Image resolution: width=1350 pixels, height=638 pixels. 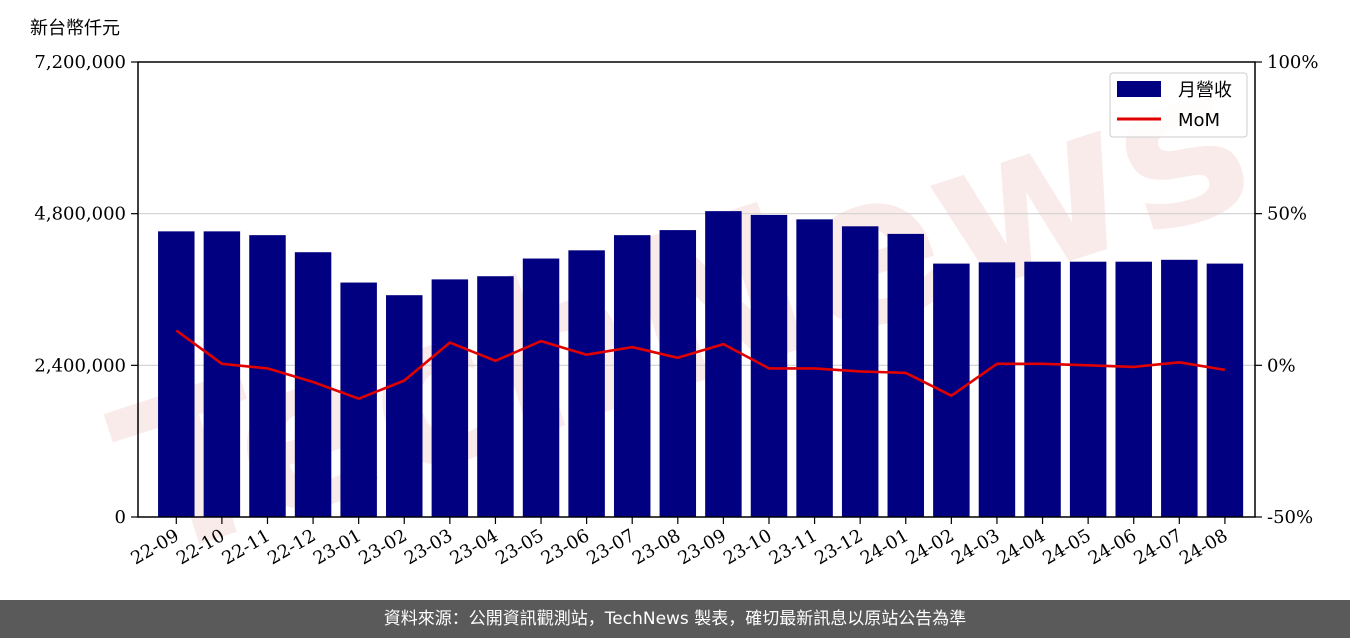 What do you see at coordinates (1205, 90) in the screenshot?
I see `legend-label-revenue: 月營收` at bounding box center [1205, 90].